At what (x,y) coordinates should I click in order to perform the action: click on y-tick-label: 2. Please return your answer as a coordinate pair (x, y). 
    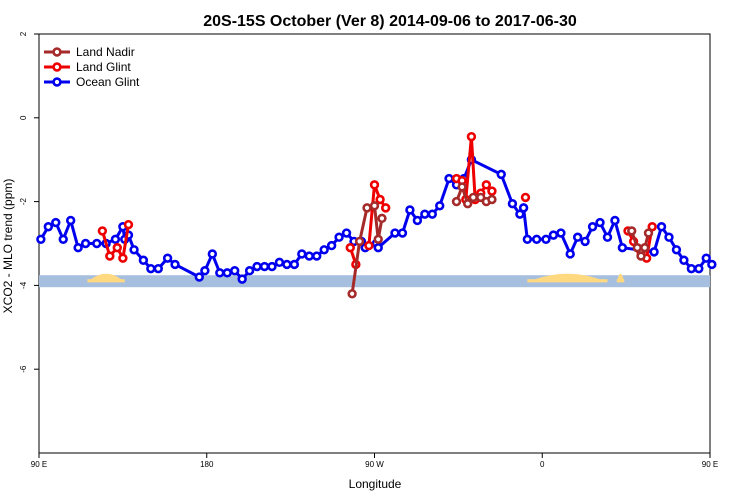
    Looking at the image, I should click on (23, 33).